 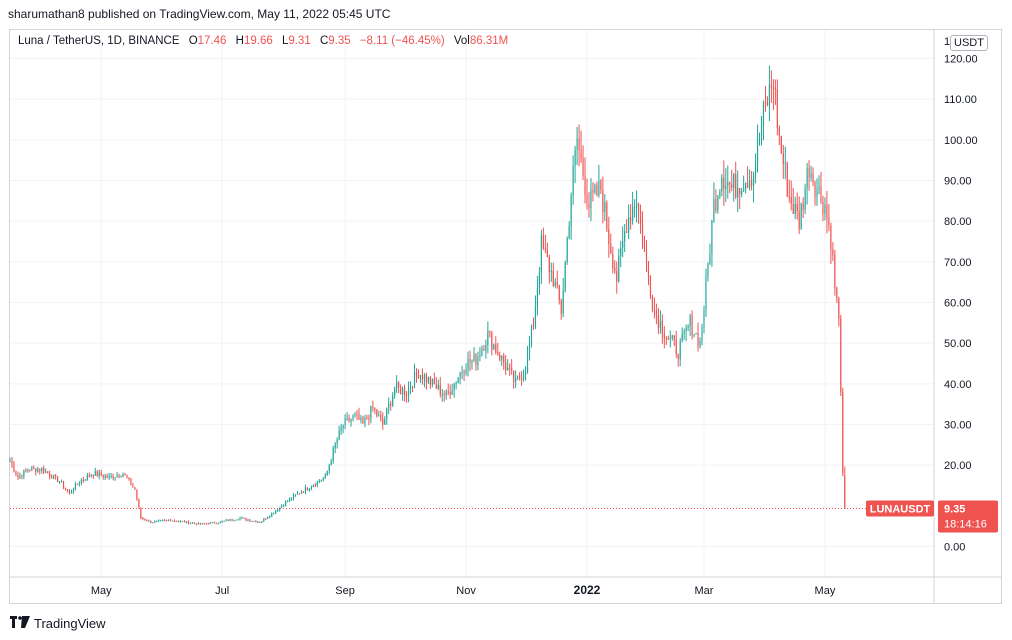 What do you see at coordinates (704, 591) in the screenshot?
I see `x-tick-label: Mar` at bounding box center [704, 591].